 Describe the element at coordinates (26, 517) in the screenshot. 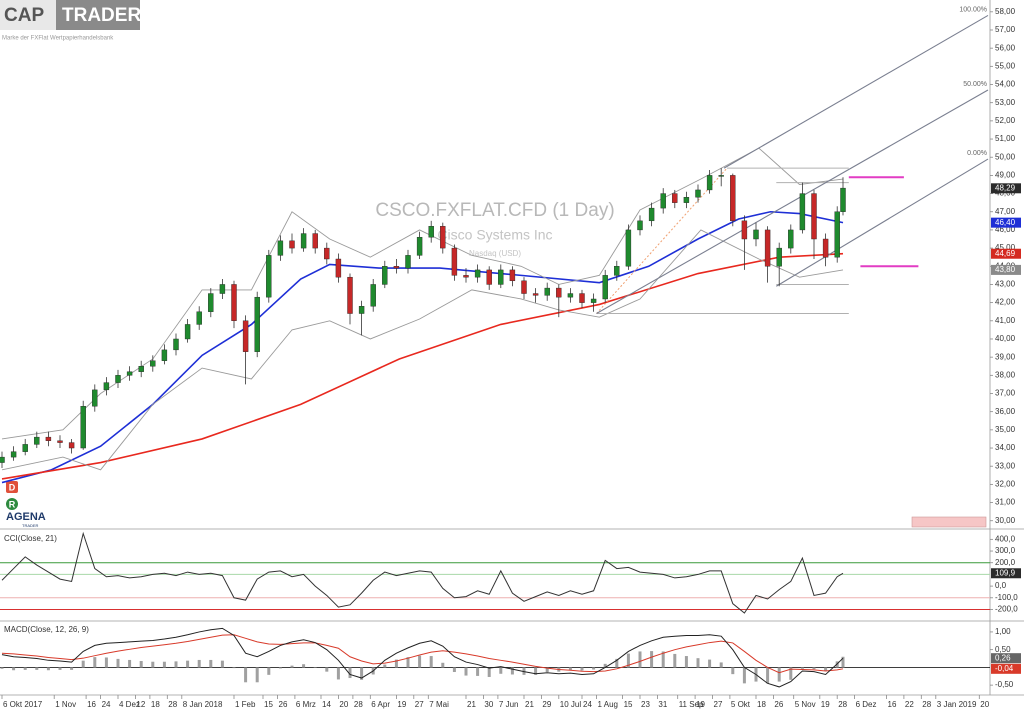

I see `brand: AGENA` at that location.